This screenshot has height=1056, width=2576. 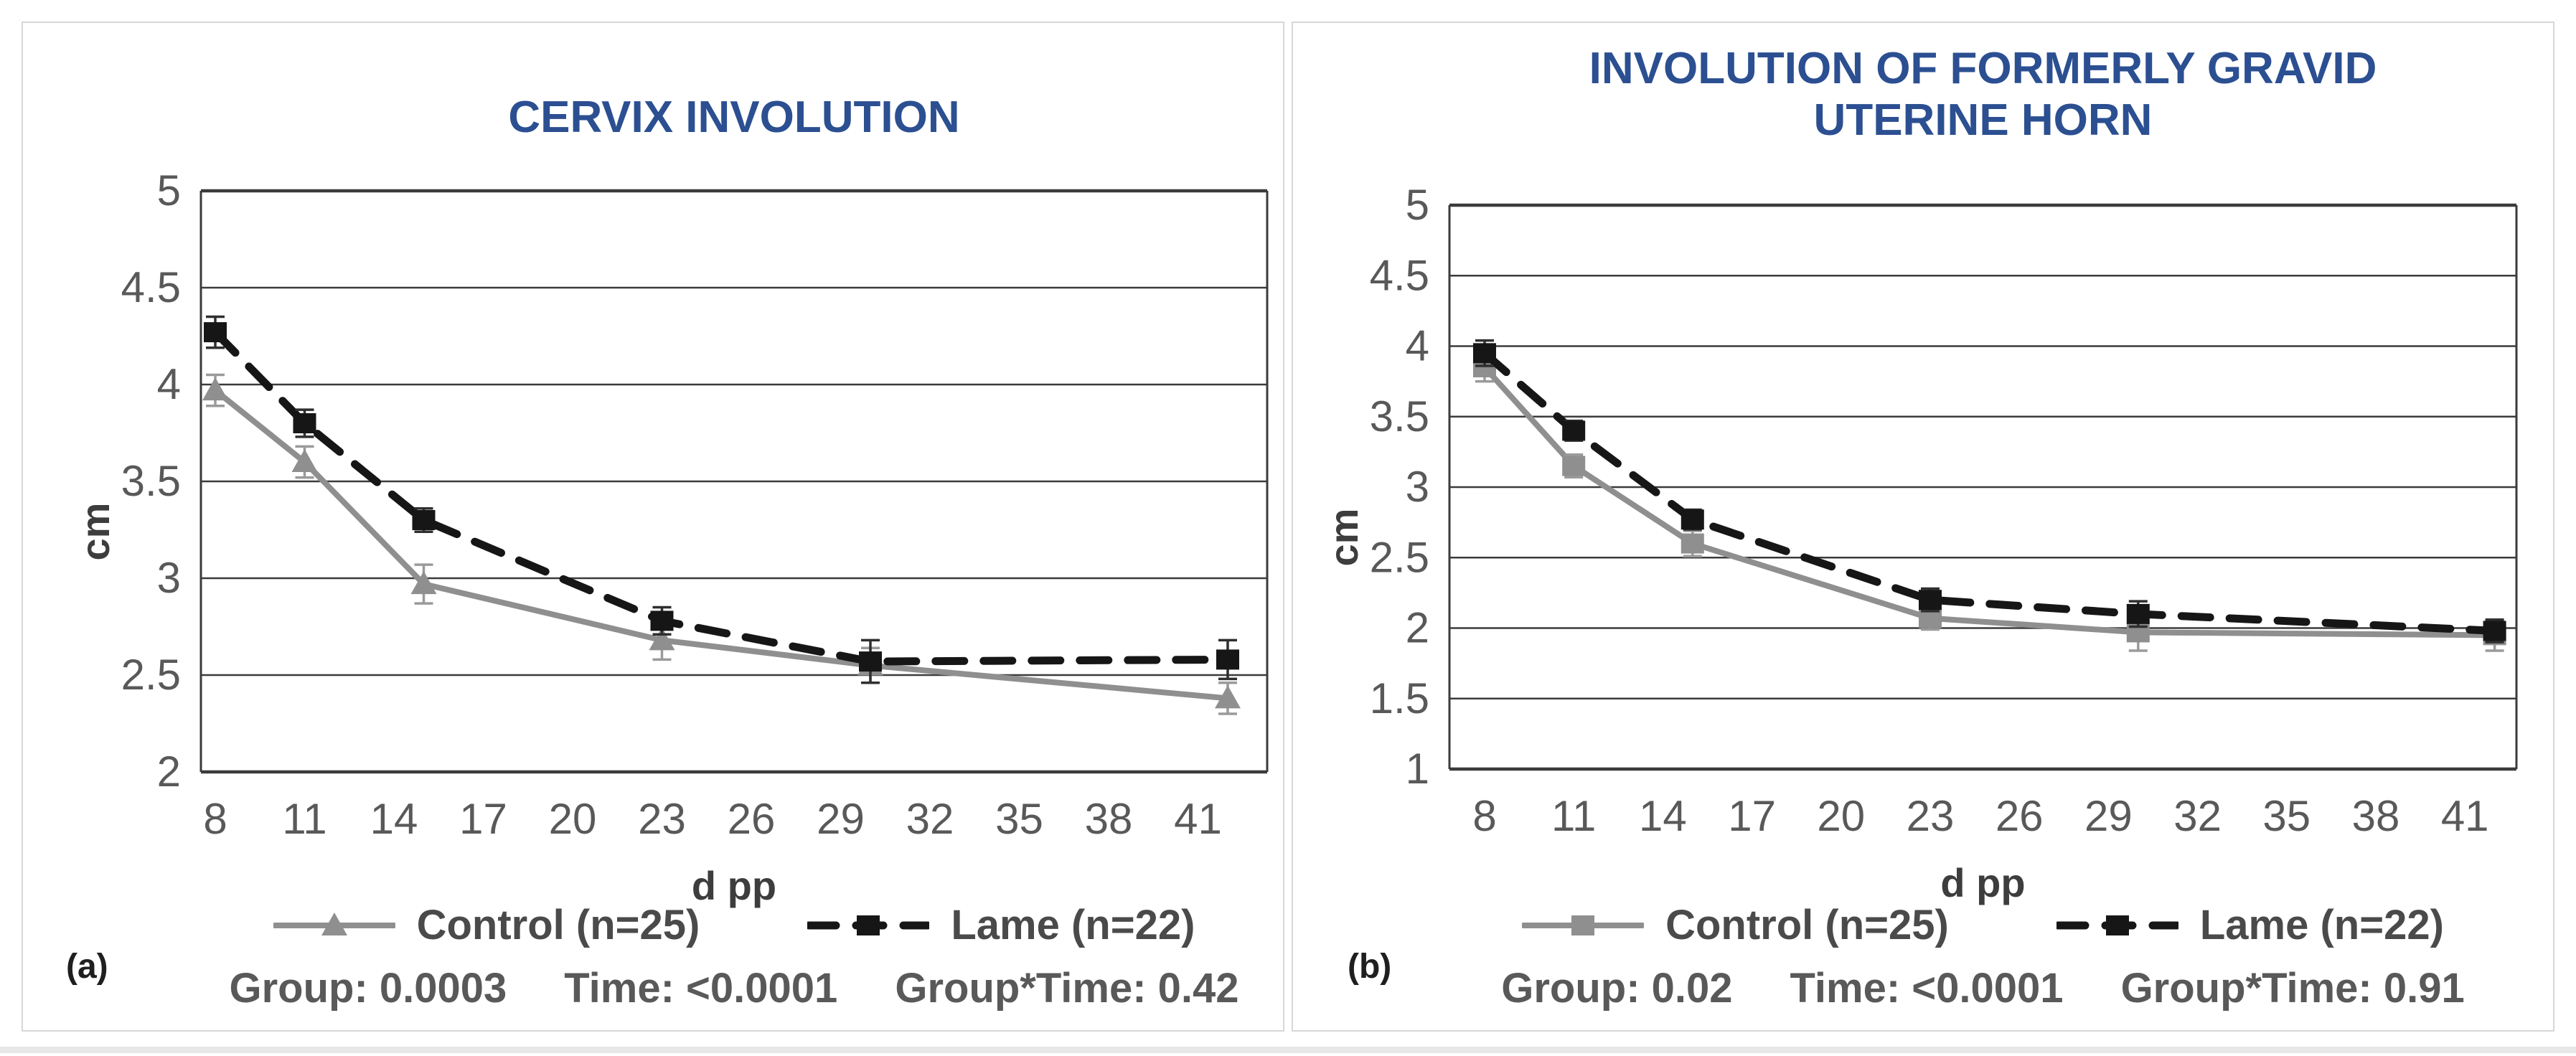 I want to click on panel-a-legend: Control (n=25) Lame (n=22), so click(x=734, y=925).